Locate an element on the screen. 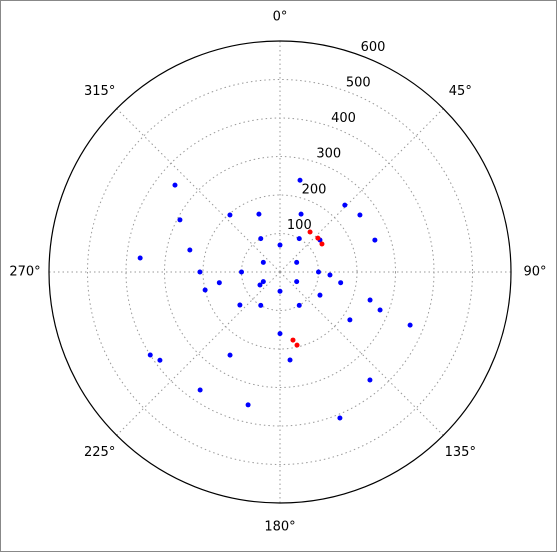  angle-label: 180° is located at coordinates (279, 527).